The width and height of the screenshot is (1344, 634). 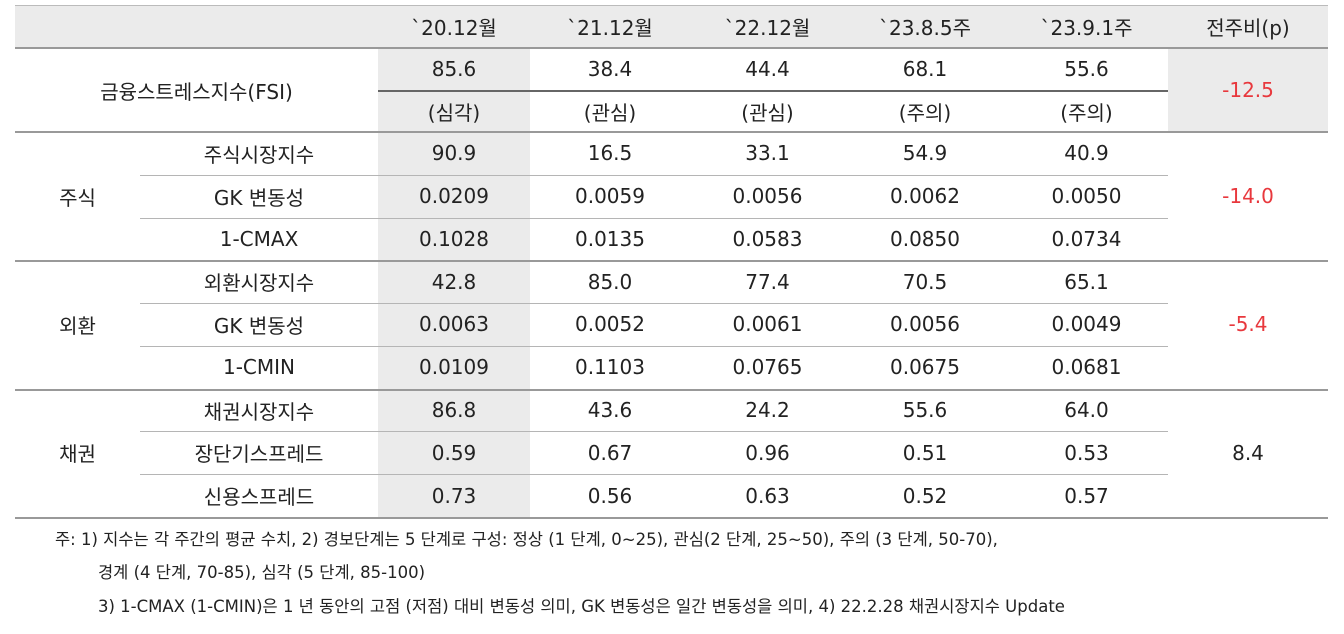 What do you see at coordinates (1248, 452) in the screenshot?
I see `change-cell: 8.4` at bounding box center [1248, 452].